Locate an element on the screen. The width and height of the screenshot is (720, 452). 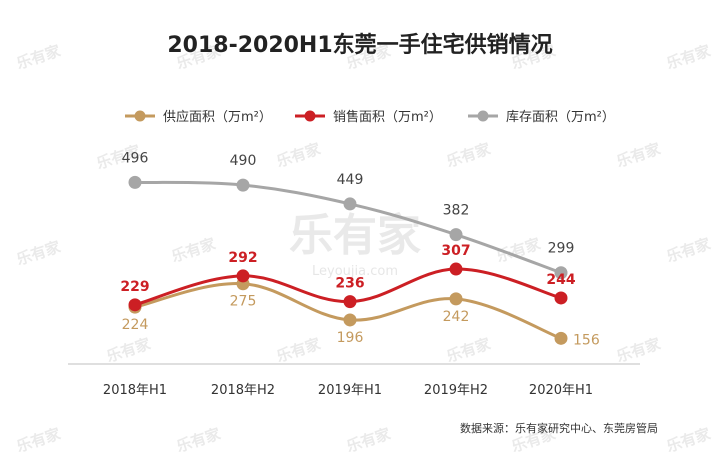
x-tick-label: 2020年H1 is located at coordinates (561, 390).